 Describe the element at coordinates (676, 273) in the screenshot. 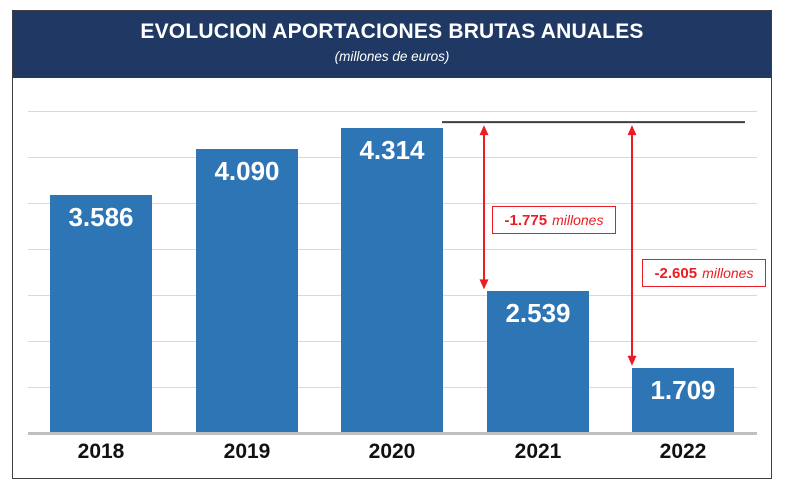

I see `annotation-value: -2.605` at that location.